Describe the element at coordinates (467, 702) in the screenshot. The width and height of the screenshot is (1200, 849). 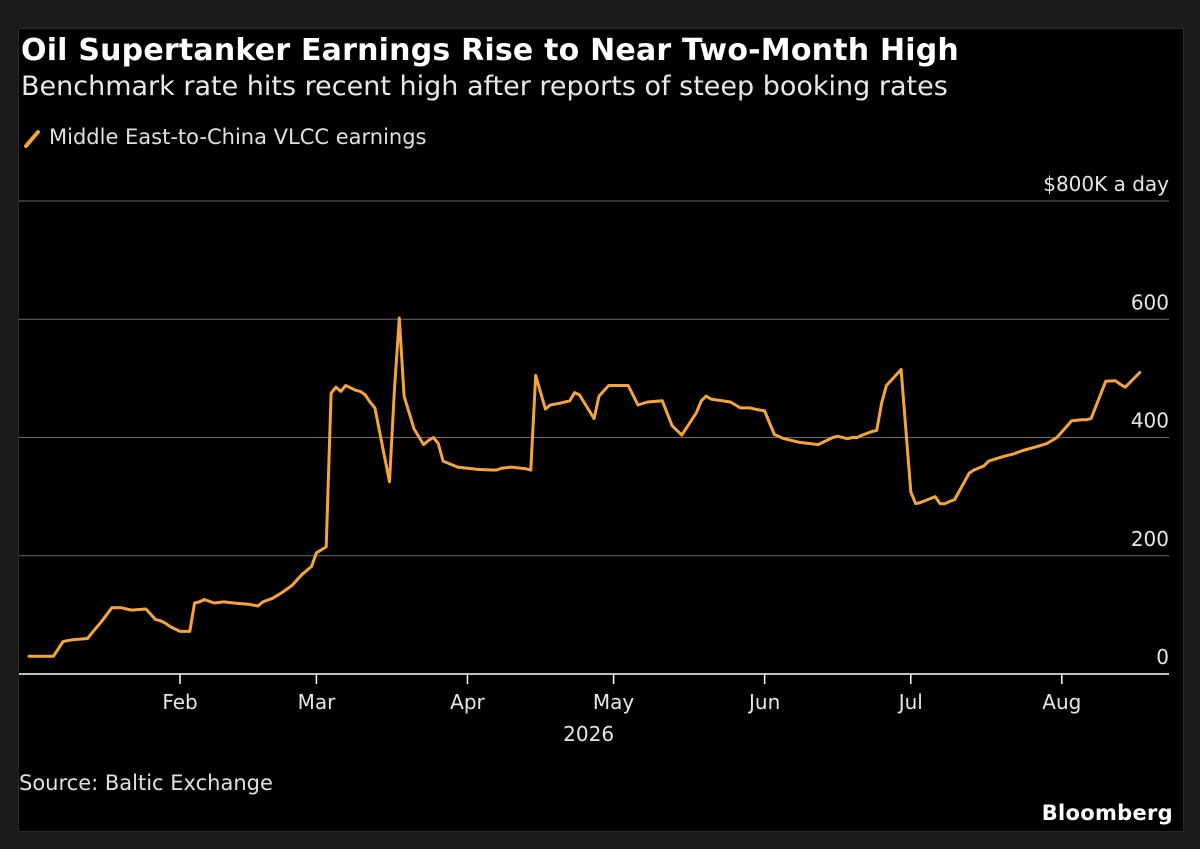
I see `x-tick-label: Apr` at that location.